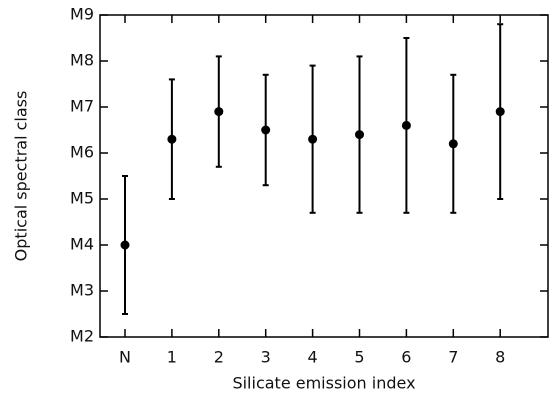 Image resolution: width=560 pixels, height=408 pixels. Describe the element at coordinates (82, 106) in the screenshot. I see `y-tick-label: M7` at that location.